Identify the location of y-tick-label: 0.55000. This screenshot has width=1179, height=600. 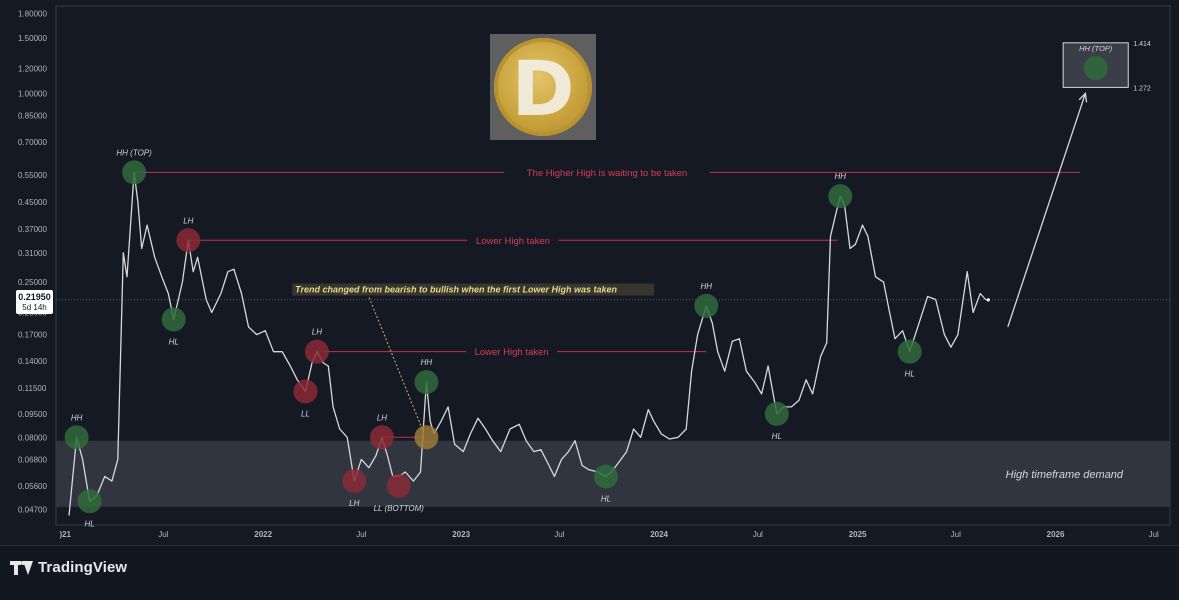
(32, 175).